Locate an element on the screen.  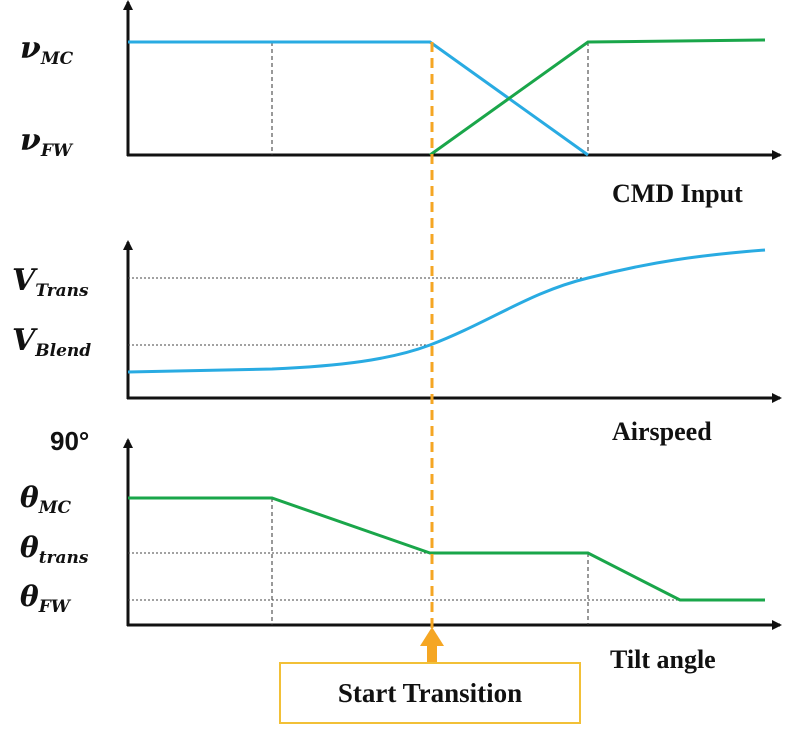
x-label-cmd-input: CMD Input is located at coordinates (677, 193).